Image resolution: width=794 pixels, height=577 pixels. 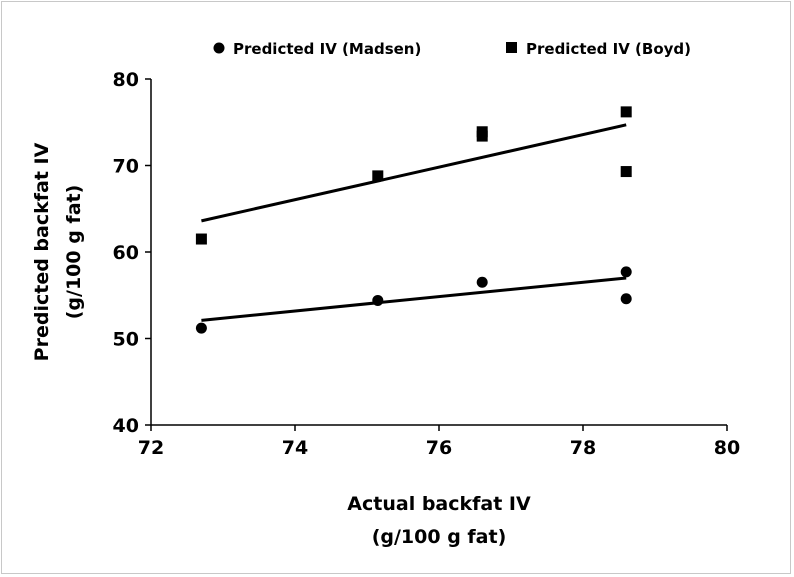 I want to click on x-tick-label: 76, so click(x=439, y=448).